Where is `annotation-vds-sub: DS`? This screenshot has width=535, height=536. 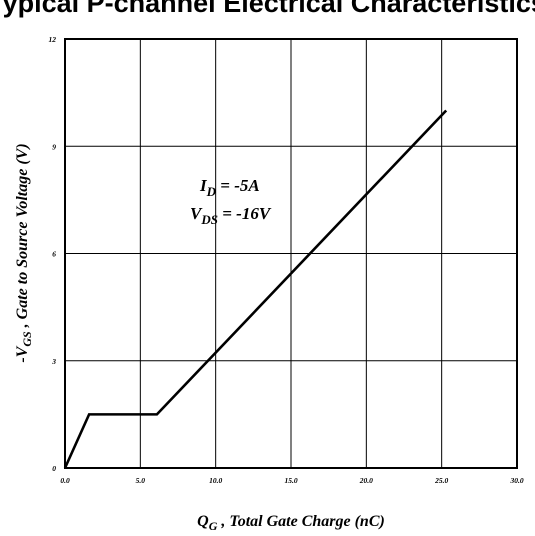 annotation-vds-sub: DS is located at coordinates (209, 219).